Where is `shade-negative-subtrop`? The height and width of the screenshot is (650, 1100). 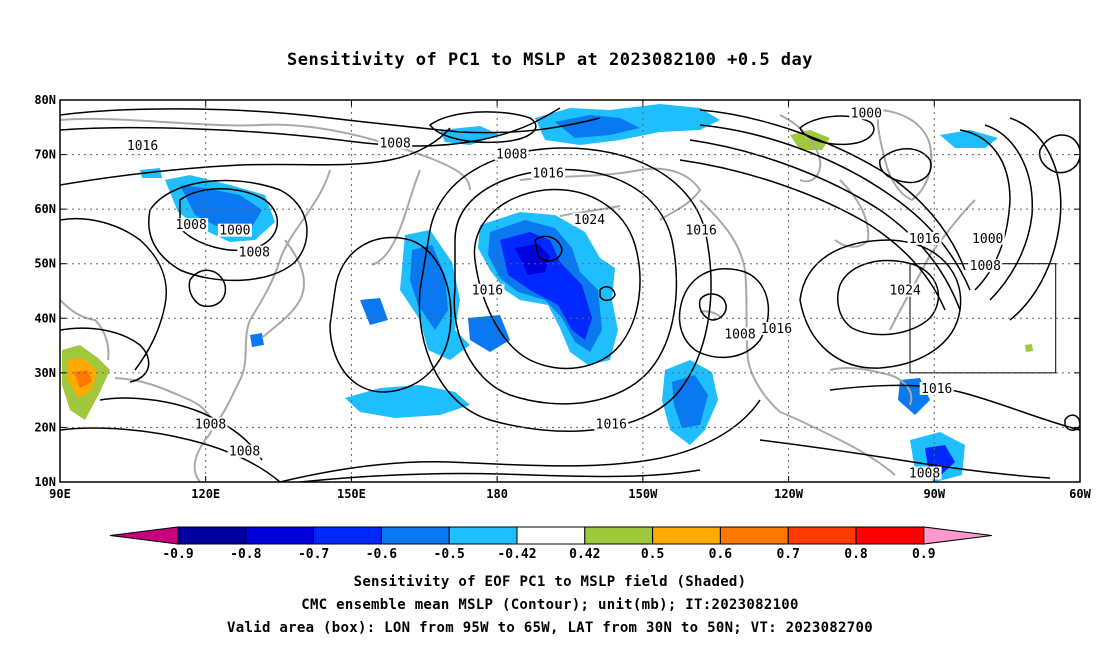
shade-negative-subtrop is located at coordinates (407, 401).